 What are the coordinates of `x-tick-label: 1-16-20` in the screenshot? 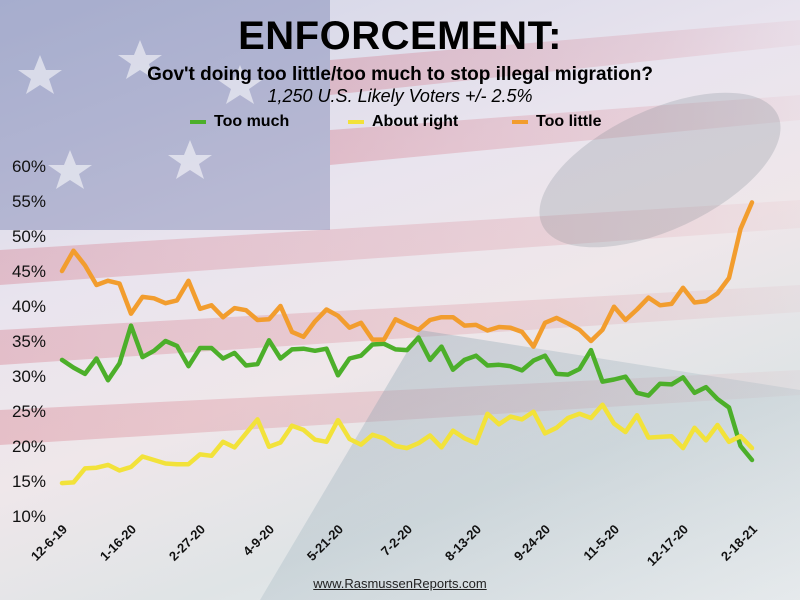 It's located at (118, 543).